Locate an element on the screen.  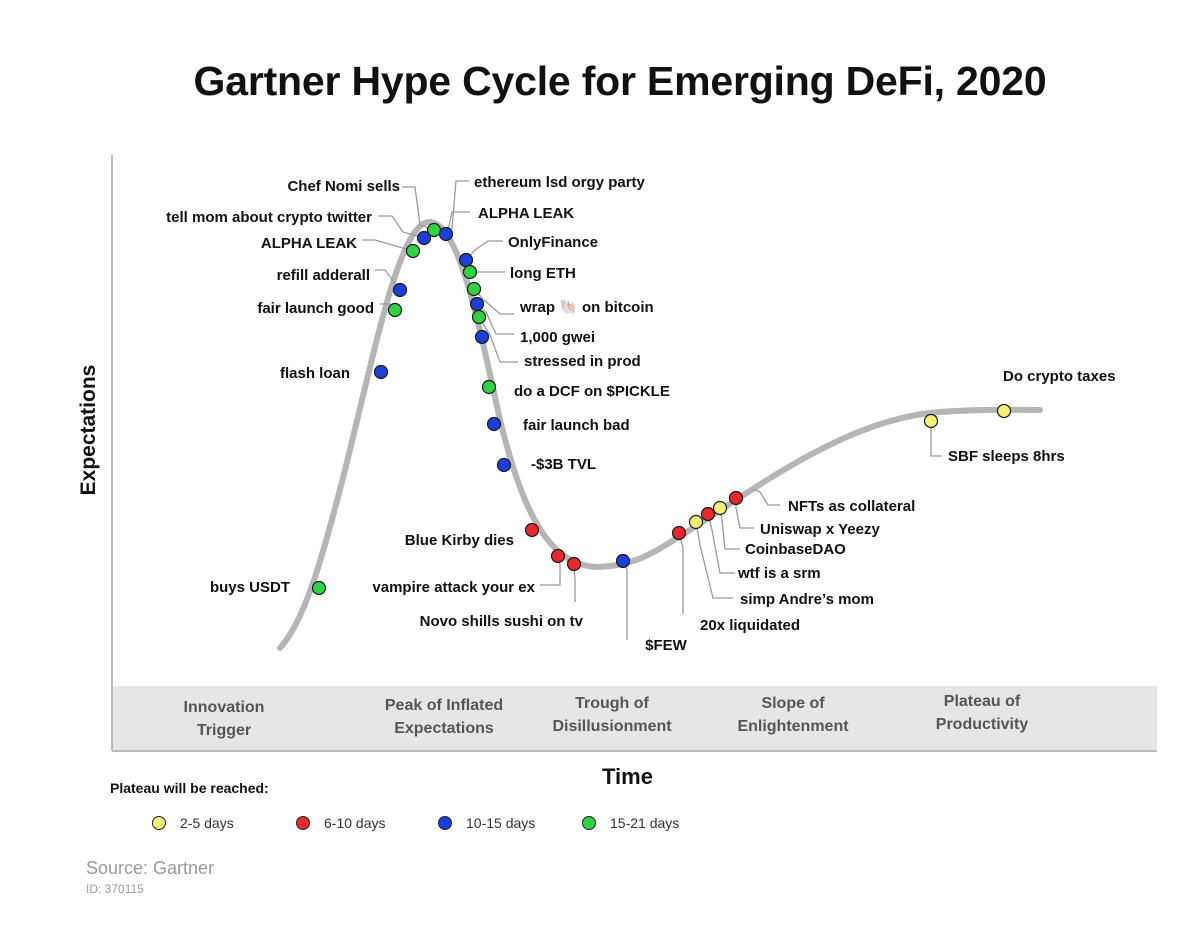
phase-label-line1: Slope of is located at coordinates (793, 703).